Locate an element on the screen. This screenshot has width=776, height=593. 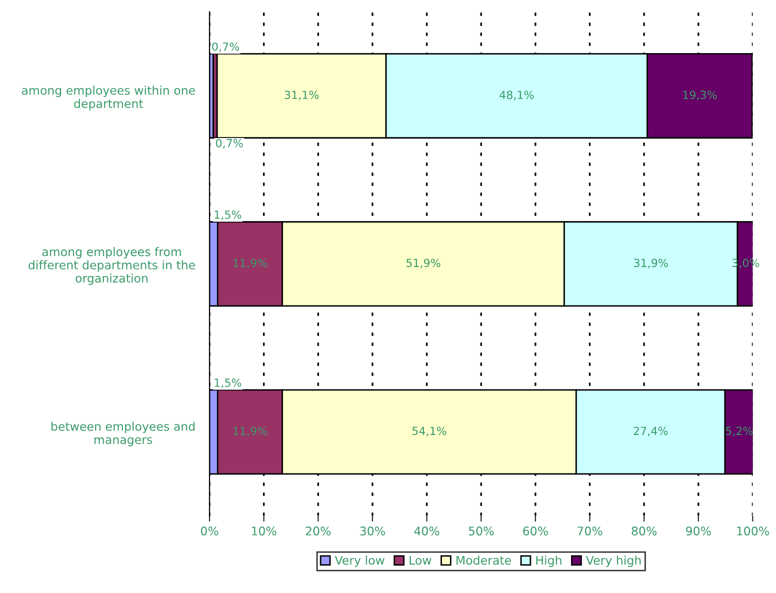
x-tick-label: 50% is located at coordinates (481, 531).